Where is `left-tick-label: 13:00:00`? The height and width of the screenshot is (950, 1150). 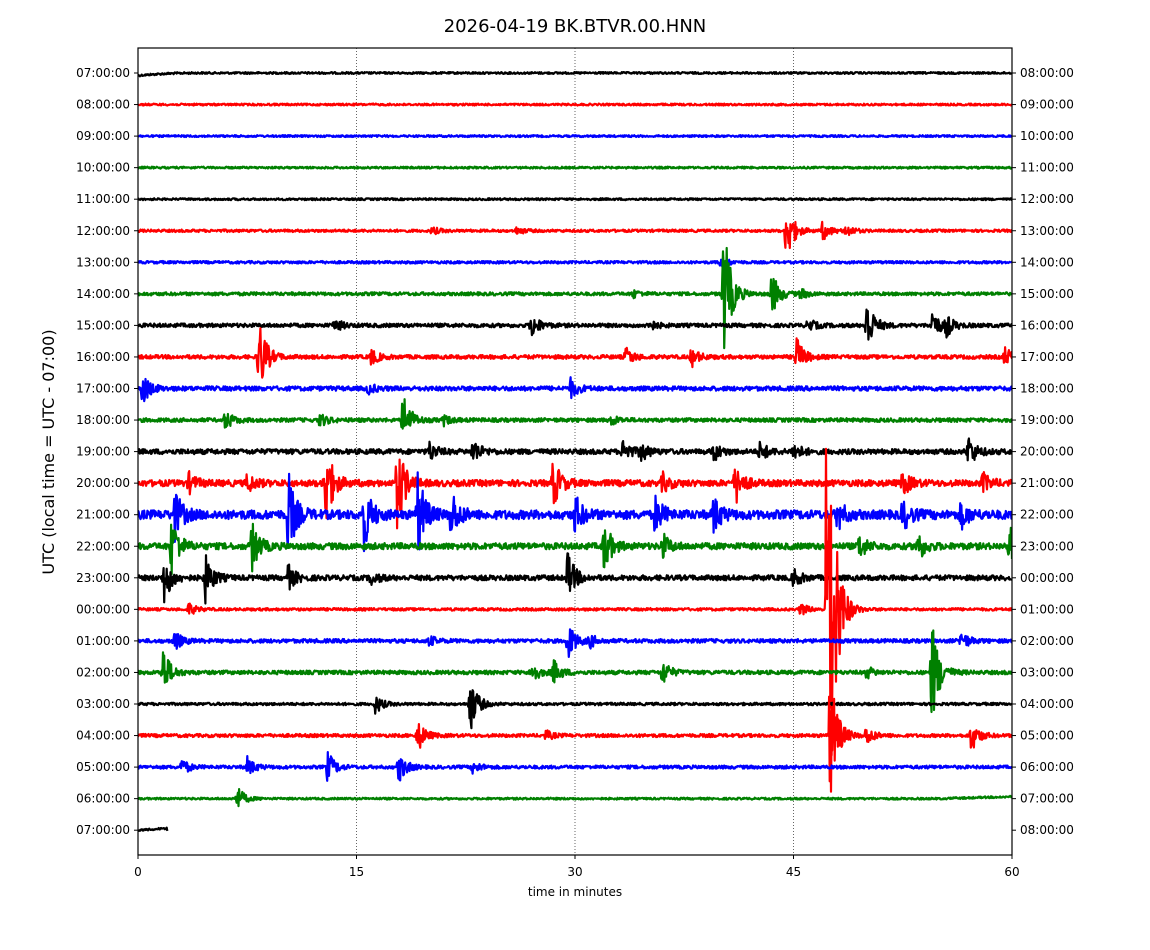
left-tick-label: 13:00:00 is located at coordinates (103, 262).